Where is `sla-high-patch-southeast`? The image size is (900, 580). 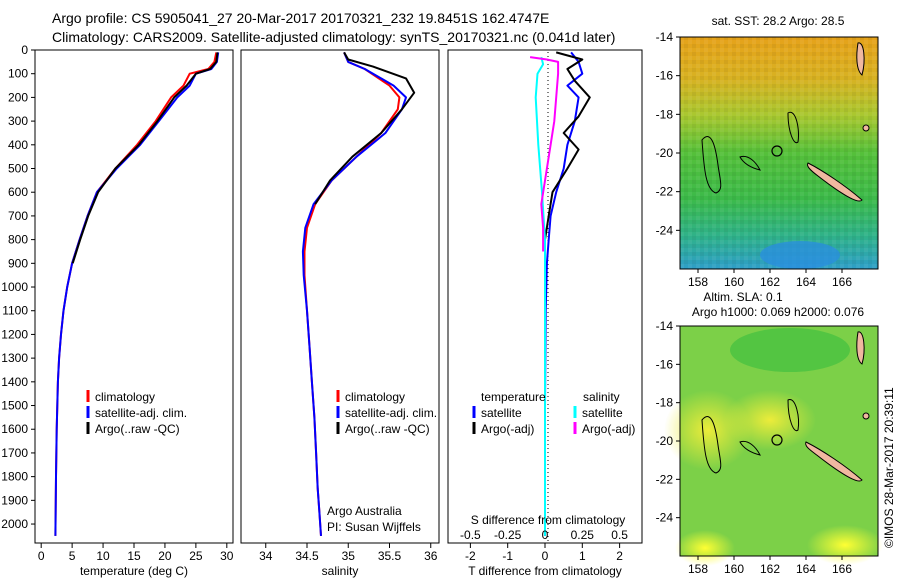 sla-high-patch-southeast is located at coordinates (845, 545).